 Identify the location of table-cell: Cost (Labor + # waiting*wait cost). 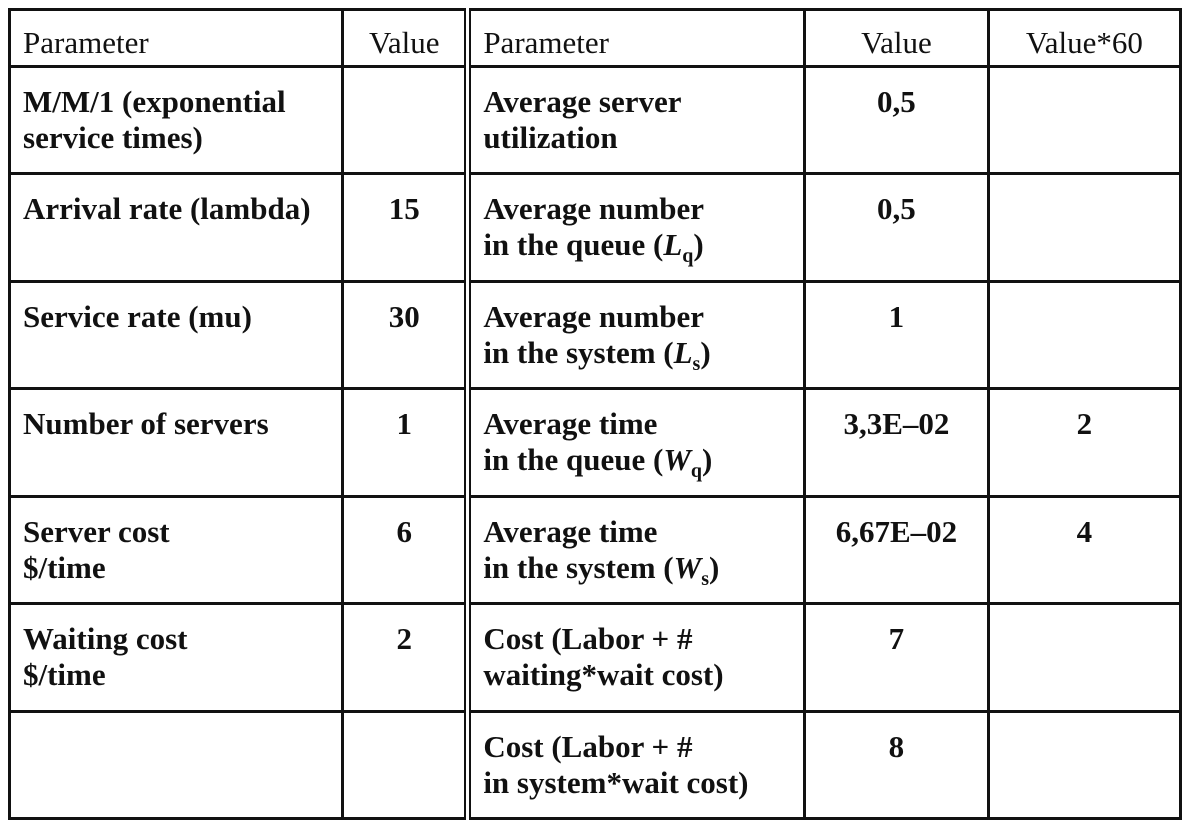
(635, 657).